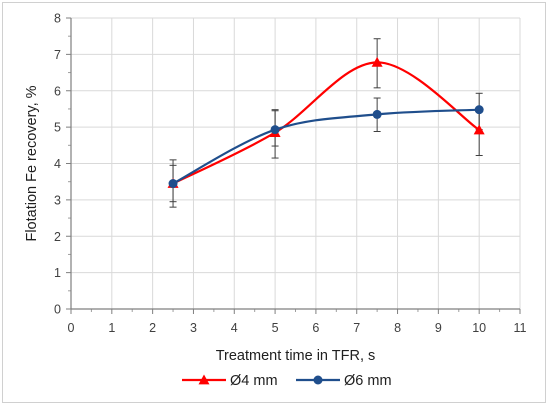 The image size is (550, 407). Describe the element at coordinates (57, 128) in the screenshot. I see `y-tick-label-5: 5` at that location.